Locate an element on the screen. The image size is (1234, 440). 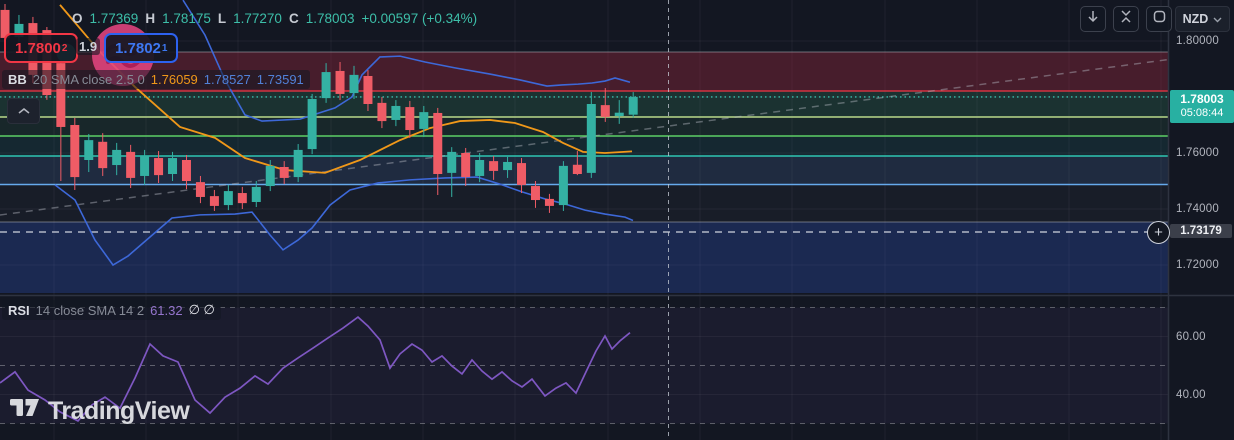
price-tick-label: 1.74000 is located at coordinates (1197, 209).